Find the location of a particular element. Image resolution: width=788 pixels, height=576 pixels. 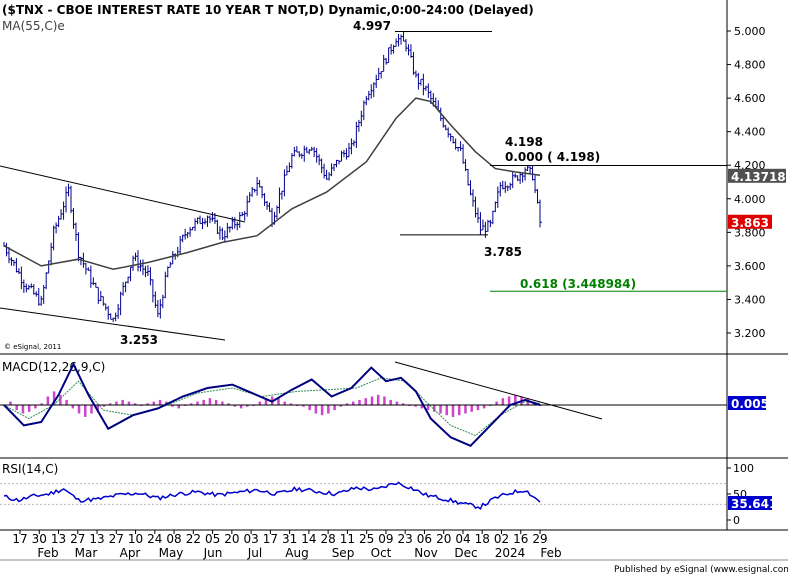

price-tick-label: 5.000 is located at coordinates (750, 31).